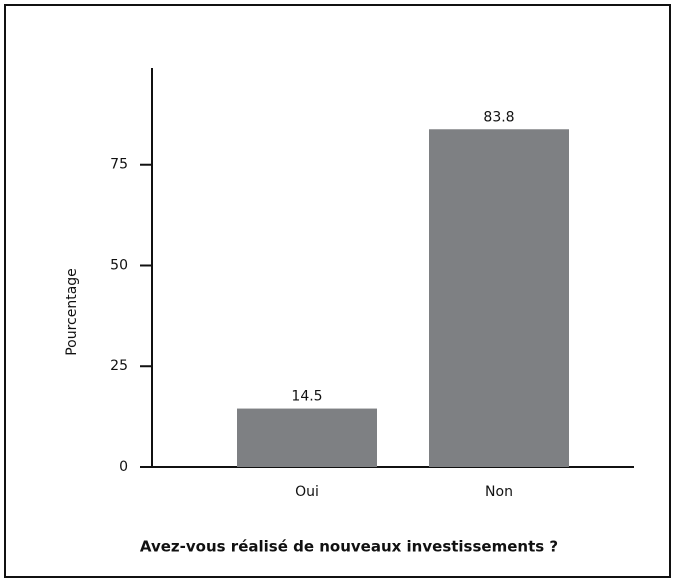 The width and height of the screenshot is (678, 582). What do you see at coordinates (498, 117) in the screenshot?
I see `data-label: 83.8` at bounding box center [498, 117].